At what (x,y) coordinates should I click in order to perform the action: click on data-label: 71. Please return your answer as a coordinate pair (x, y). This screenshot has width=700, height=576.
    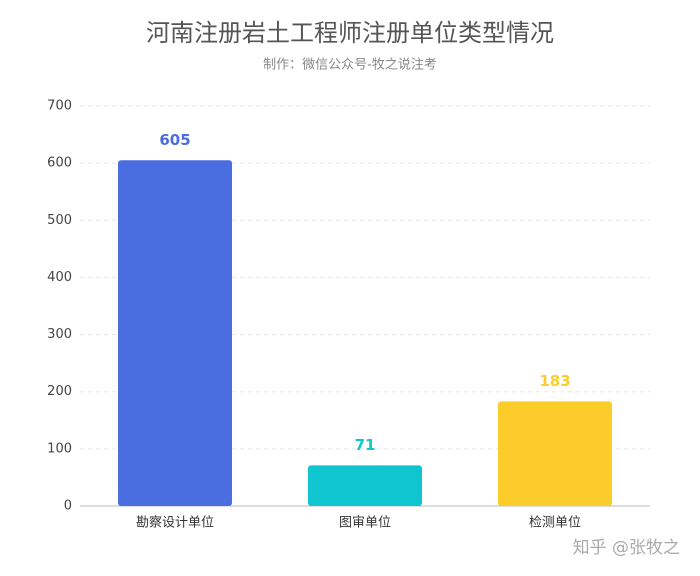
    Looking at the image, I should click on (365, 445).